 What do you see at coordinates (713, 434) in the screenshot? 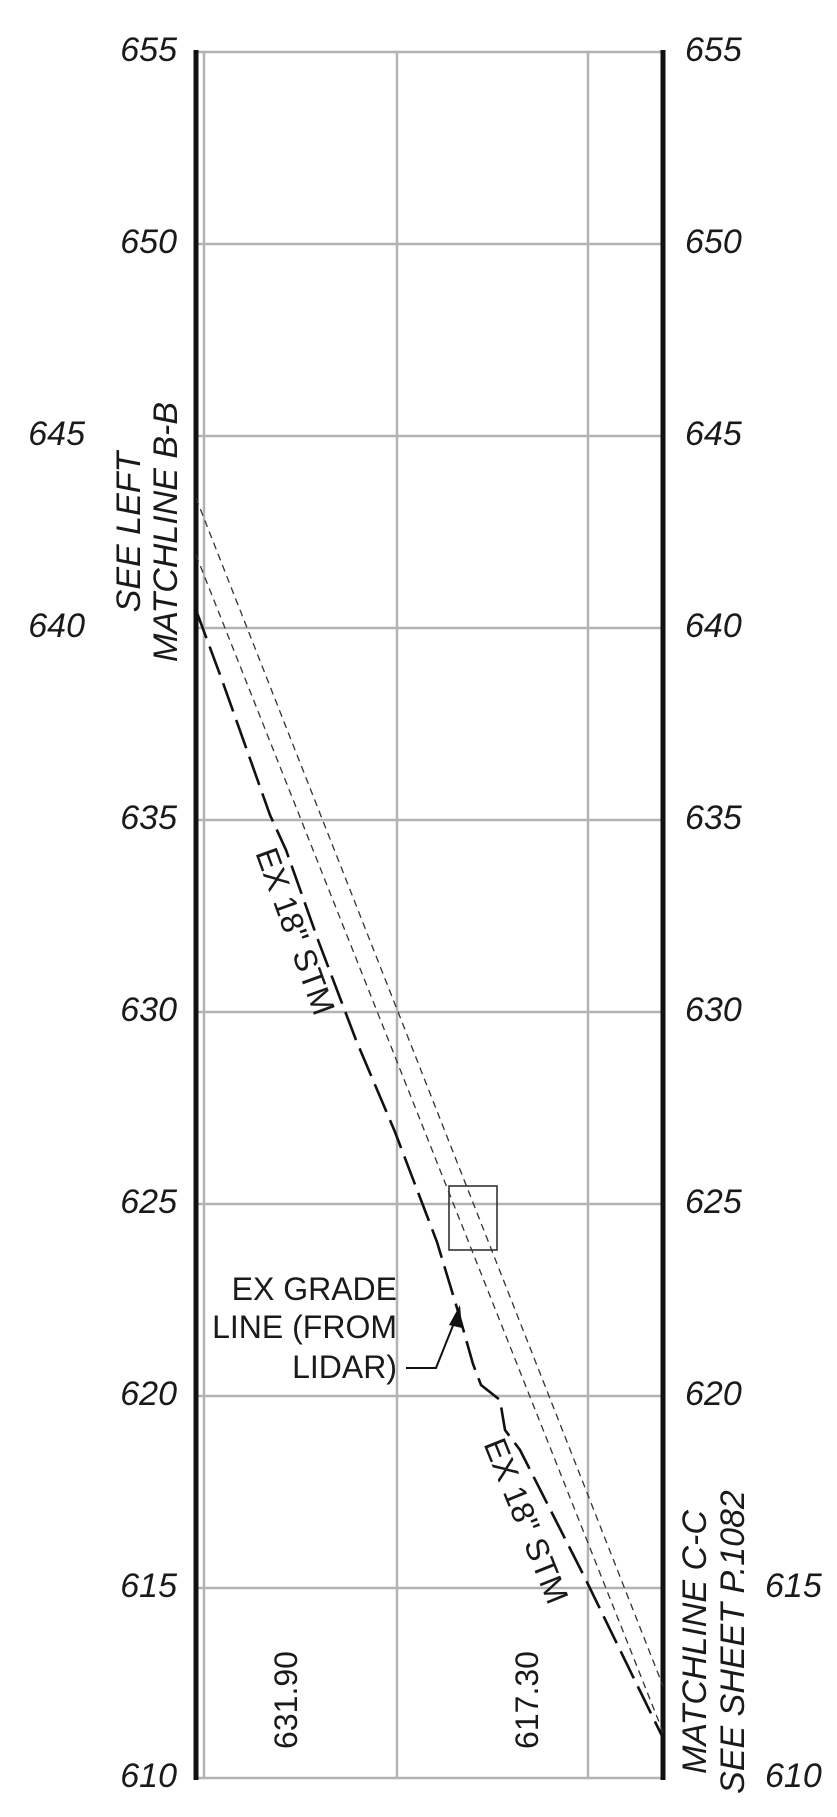
I see `elev-label-right: 645` at bounding box center [713, 434].